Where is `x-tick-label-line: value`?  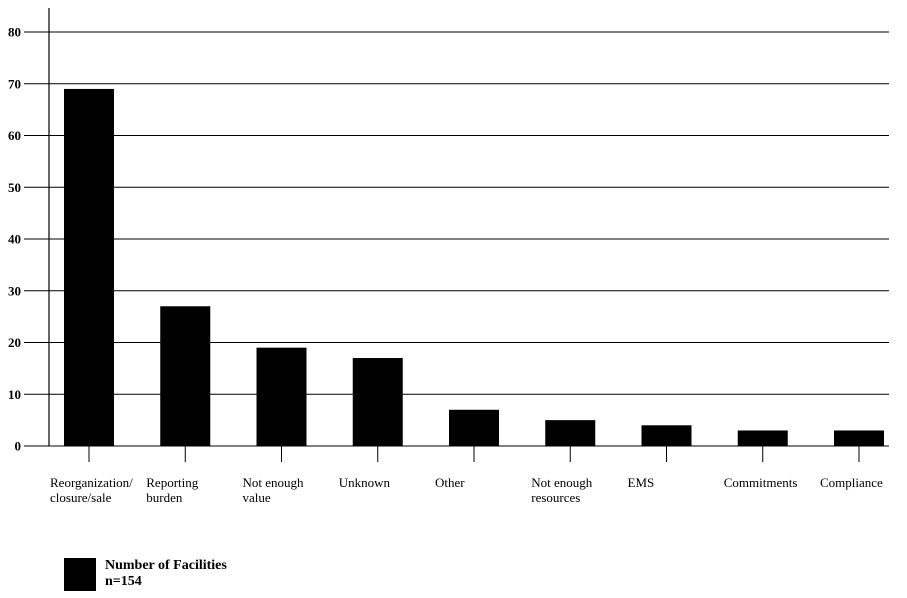 x-tick-label-line: value is located at coordinates (257, 497).